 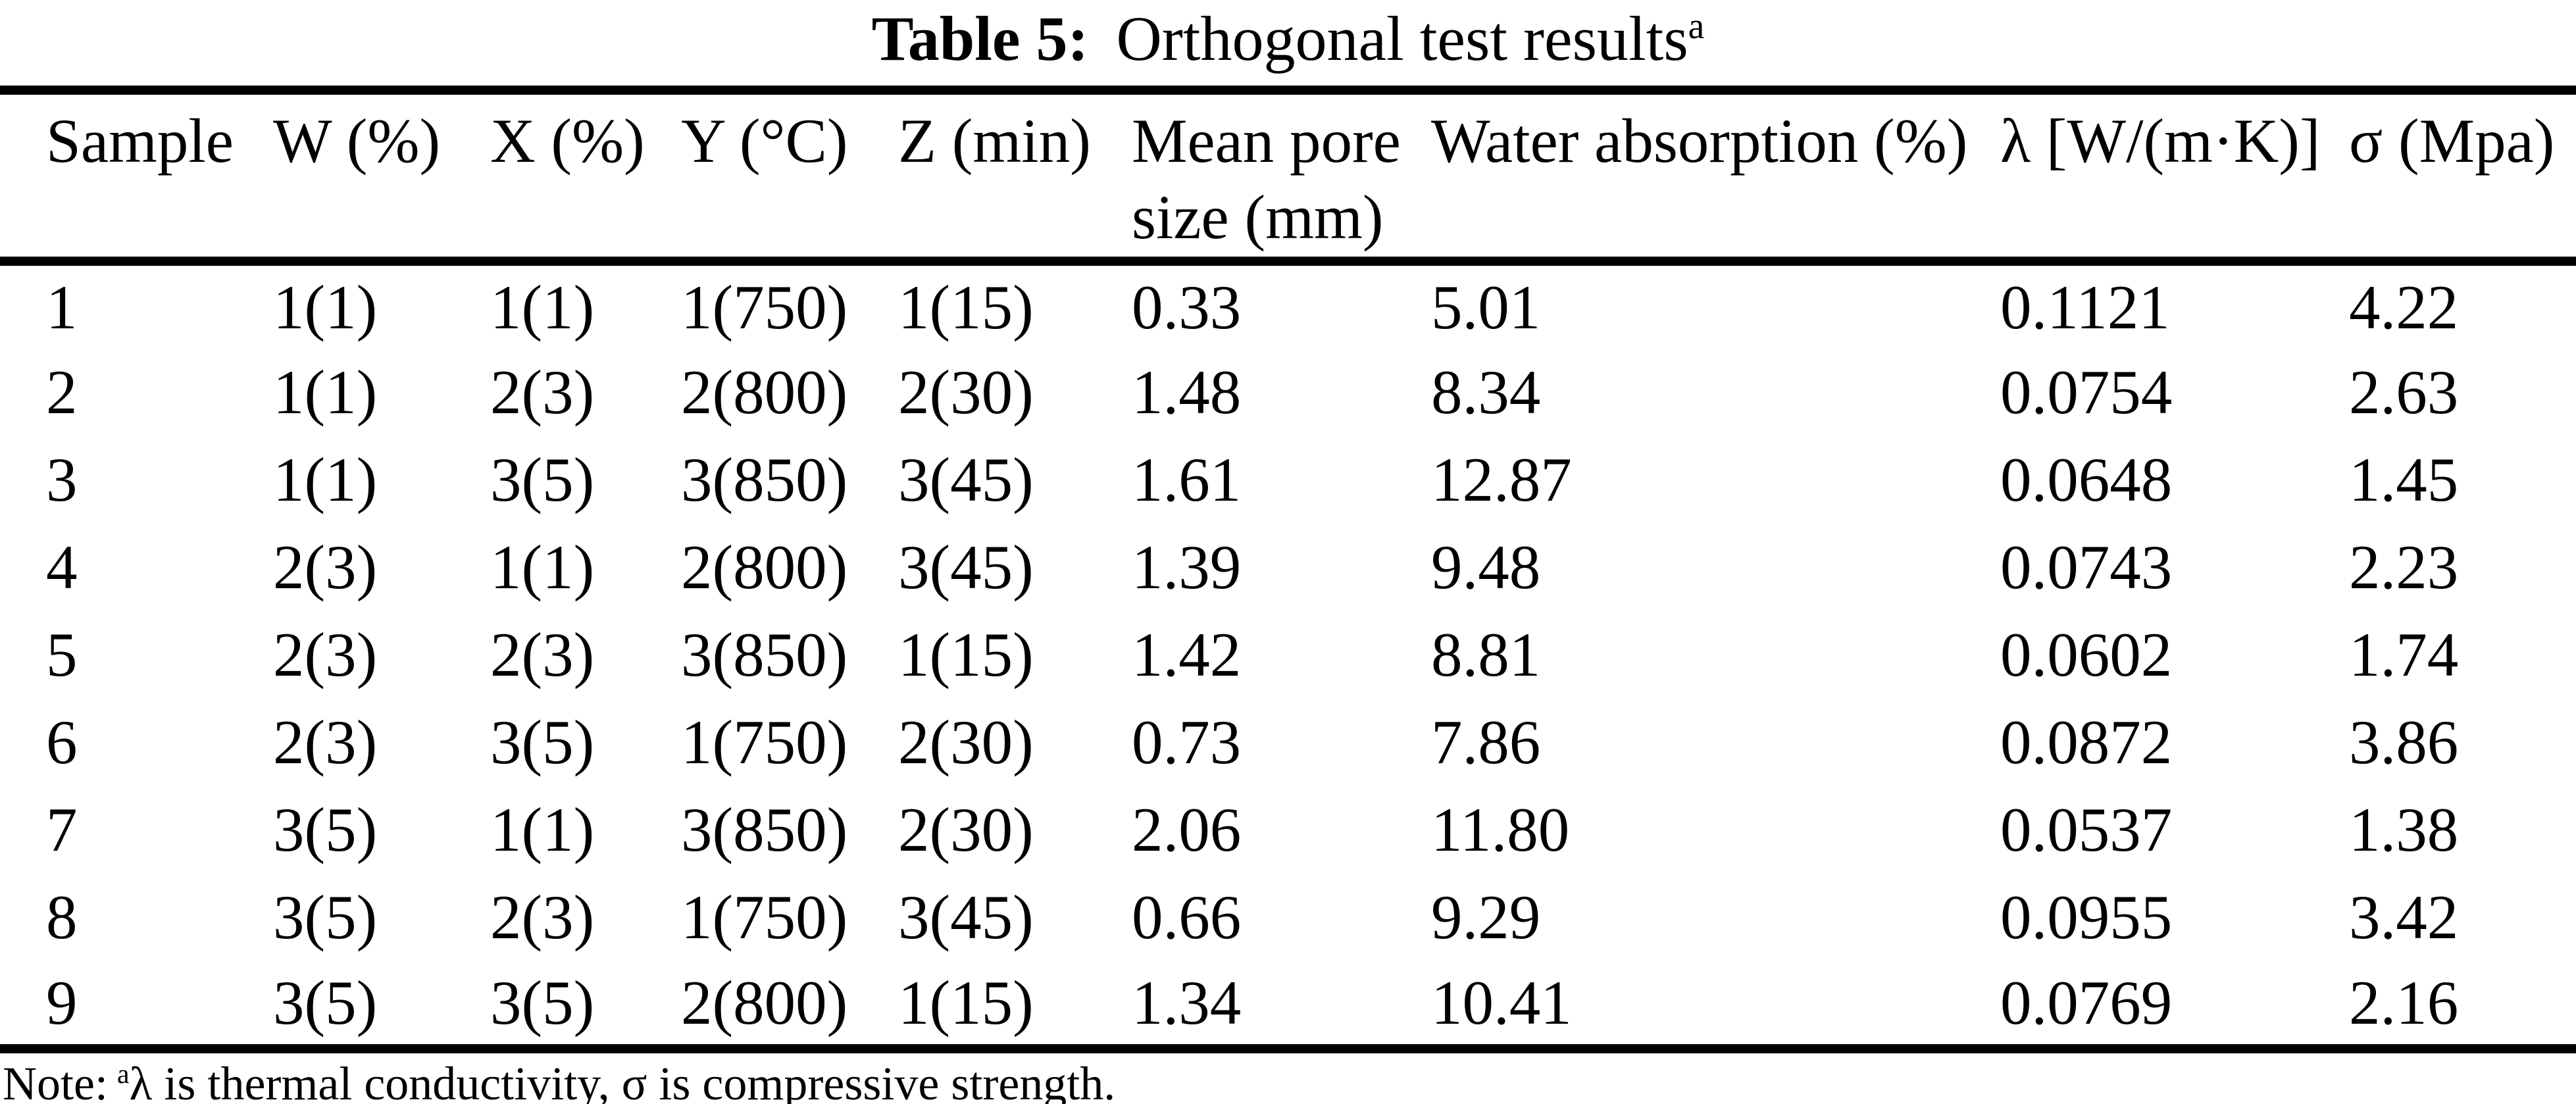 What do you see at coordinates (2404, 479) in the screenshot?
I see `data-cell-r3c9: 1.45` at bounding box center [2404, 479].